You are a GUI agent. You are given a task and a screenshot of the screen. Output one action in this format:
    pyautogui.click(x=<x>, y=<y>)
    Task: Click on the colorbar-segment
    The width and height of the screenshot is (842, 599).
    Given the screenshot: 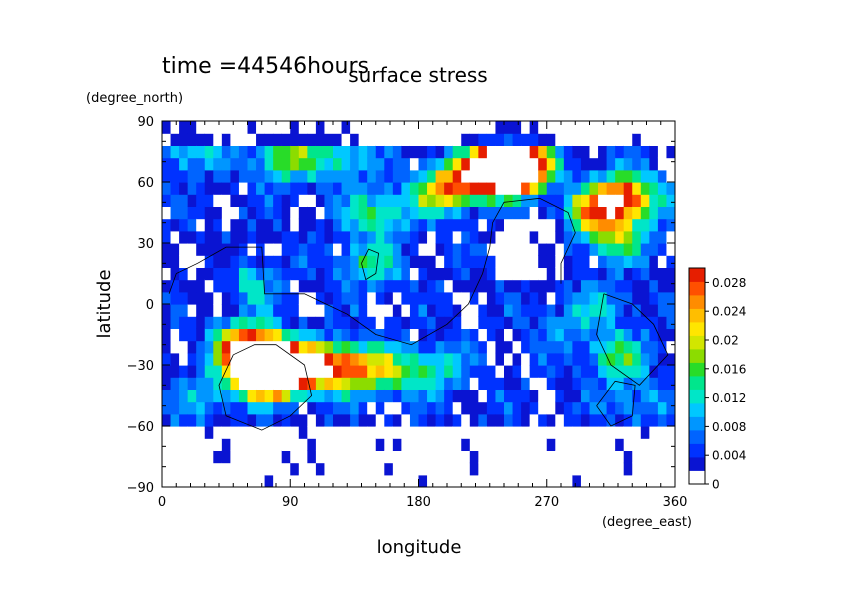 What is the action you would take?
    pyautogui.click(x=697, y=464)
    